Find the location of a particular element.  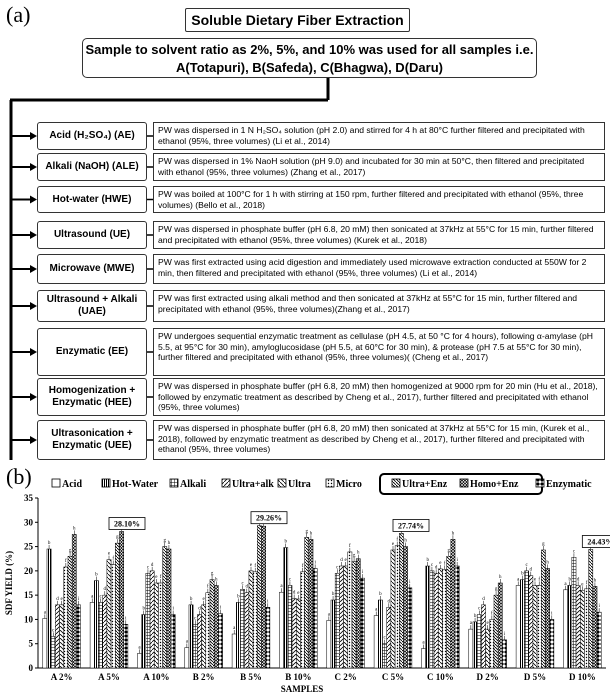

x-tick-label: D 2% is located at coordinates (488, 677).